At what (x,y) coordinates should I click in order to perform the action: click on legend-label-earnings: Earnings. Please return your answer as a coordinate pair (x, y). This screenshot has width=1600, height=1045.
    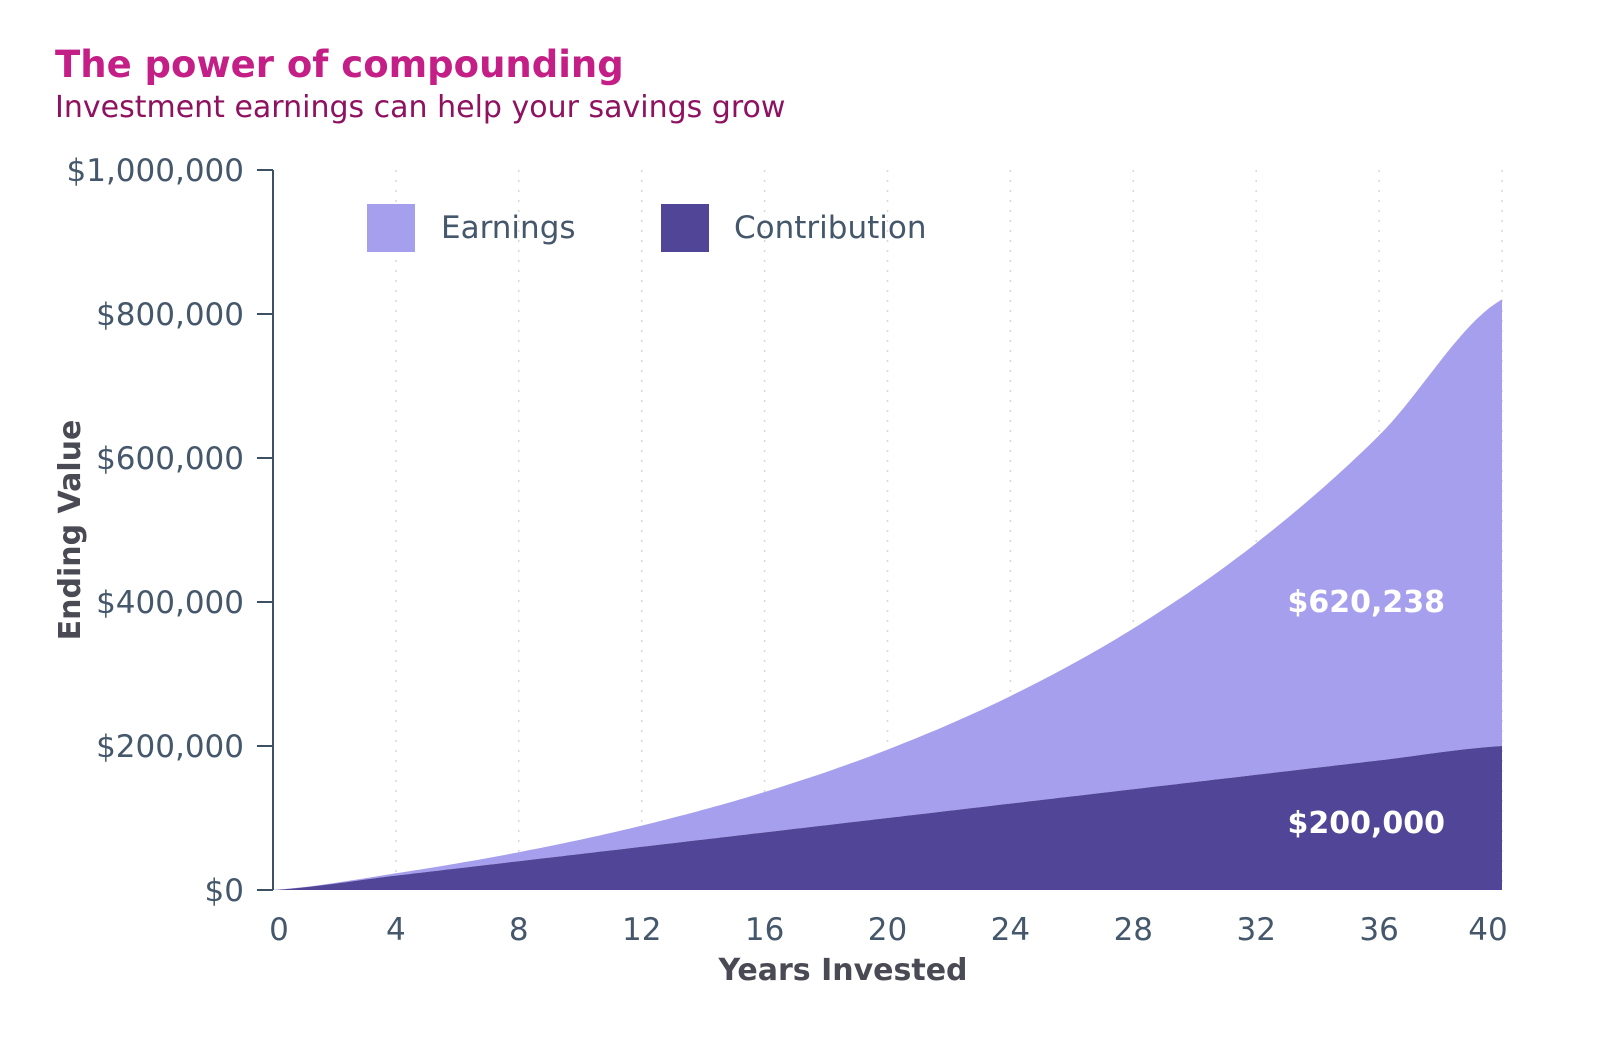
    Looking at the image, I should click on (508, 228).